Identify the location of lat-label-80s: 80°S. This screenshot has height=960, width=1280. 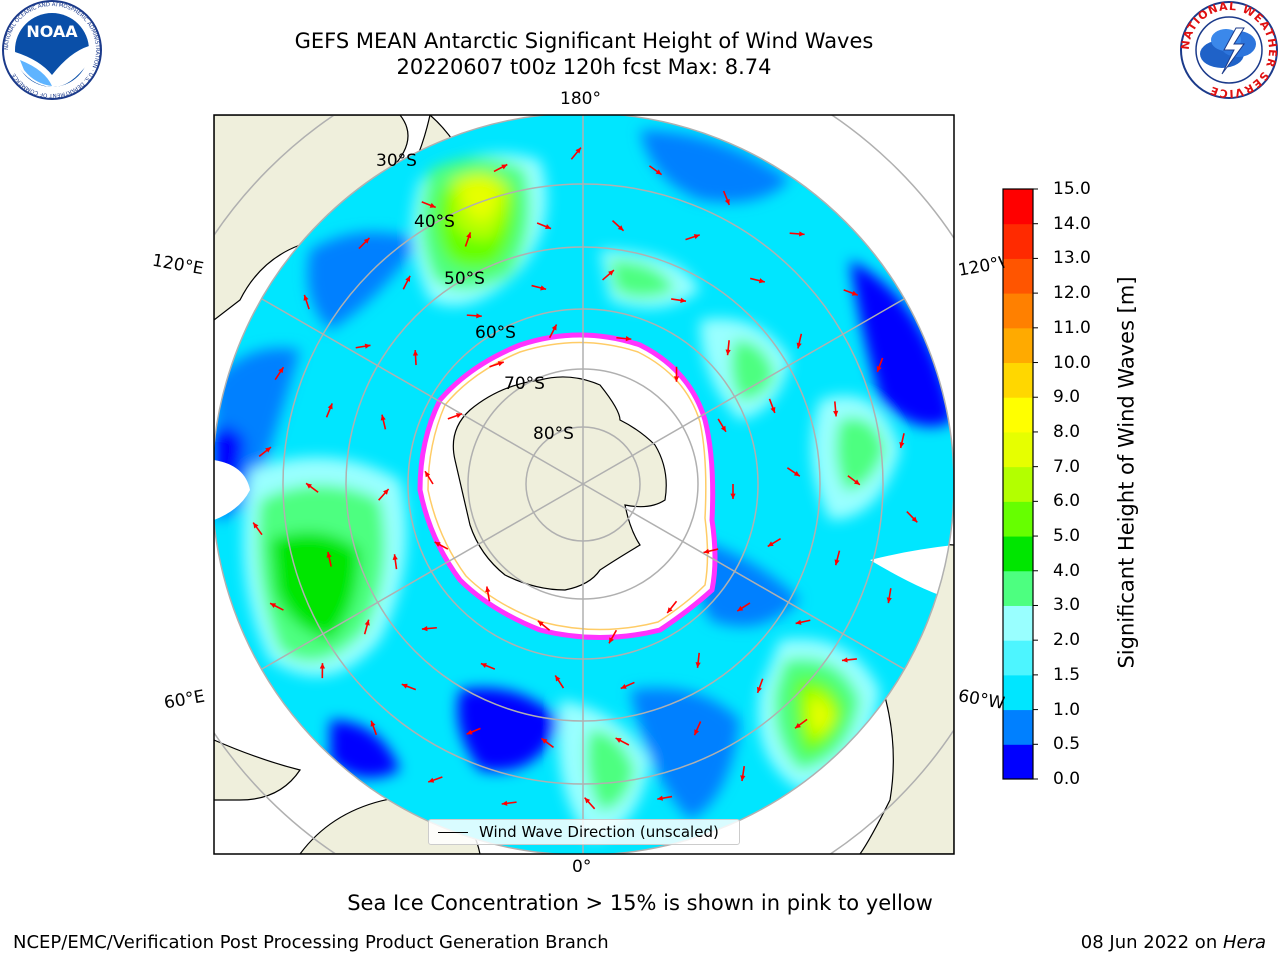
(553, 434).